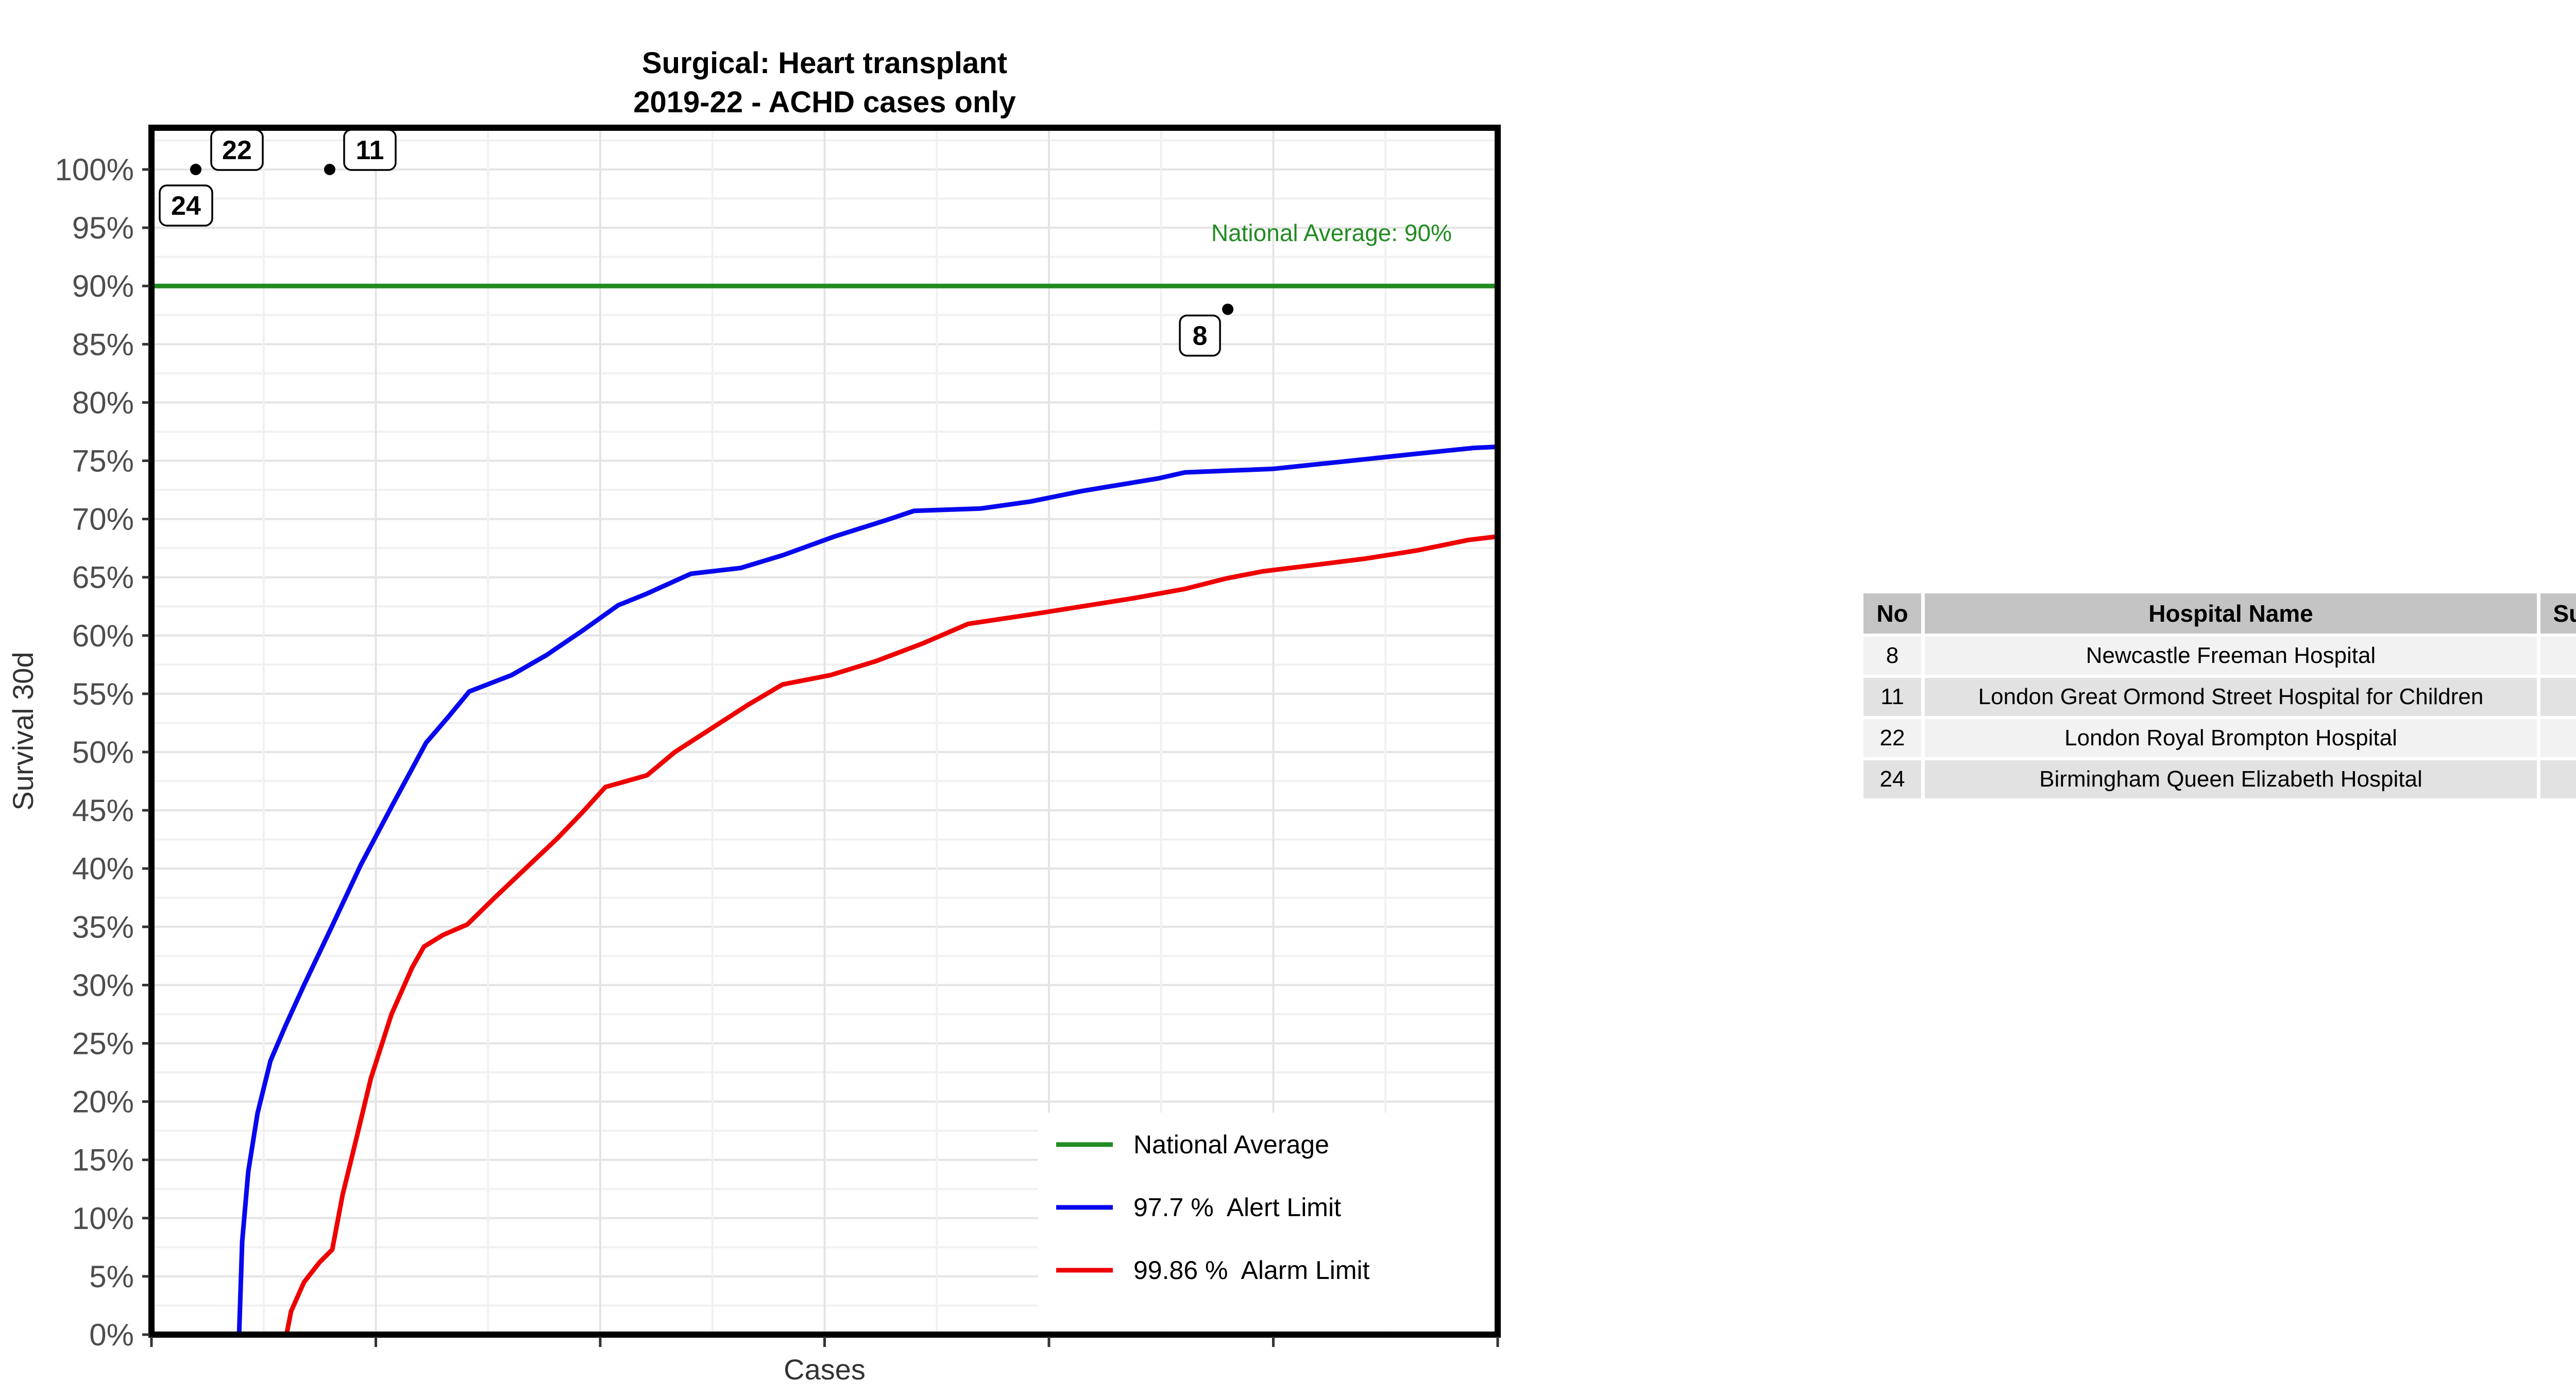  I want to click on y-tick-label: 75%, so click(103, 461).